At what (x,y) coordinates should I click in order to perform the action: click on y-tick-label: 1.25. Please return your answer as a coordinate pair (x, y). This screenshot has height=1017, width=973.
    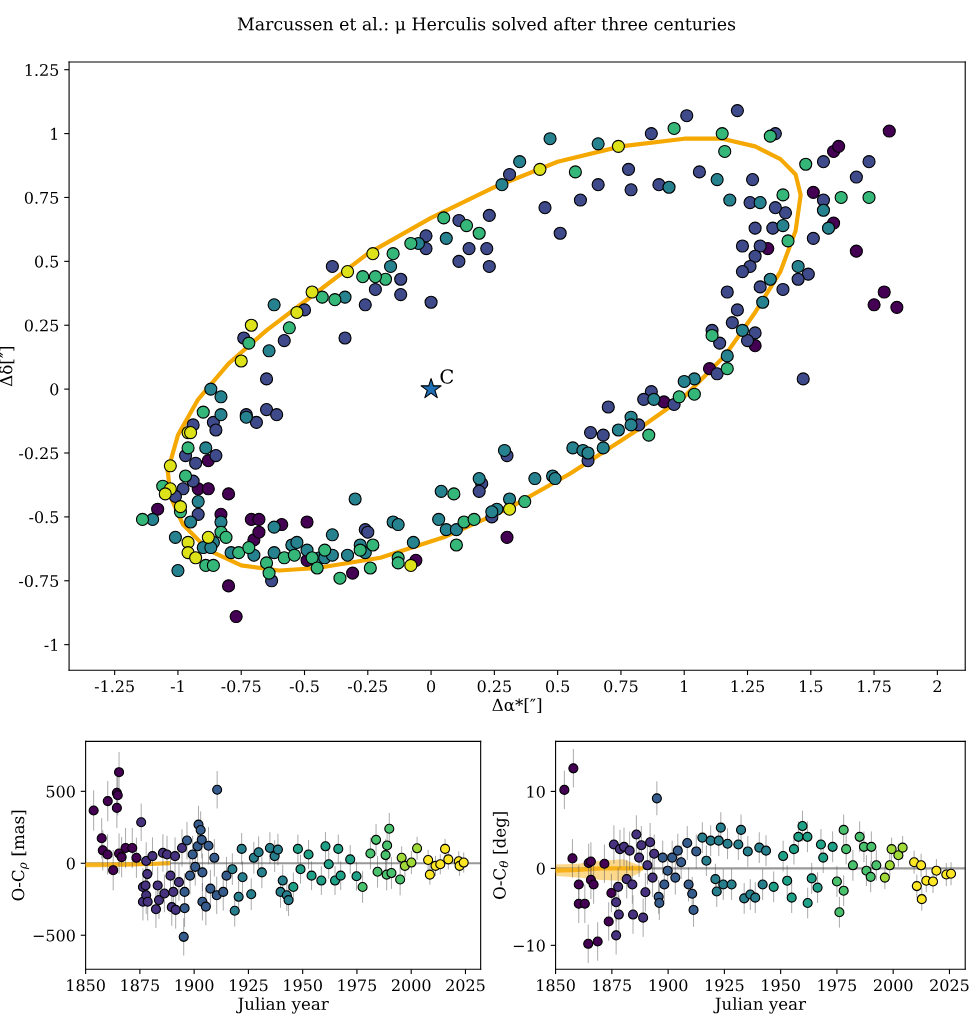
    Looking at the image, I should click on (42, 69).